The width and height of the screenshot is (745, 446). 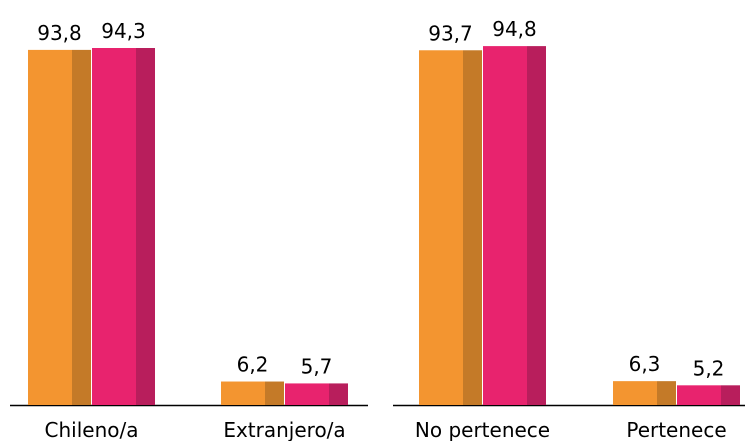 I want to click on data-label: 94,3, so click(x=123, y=31).